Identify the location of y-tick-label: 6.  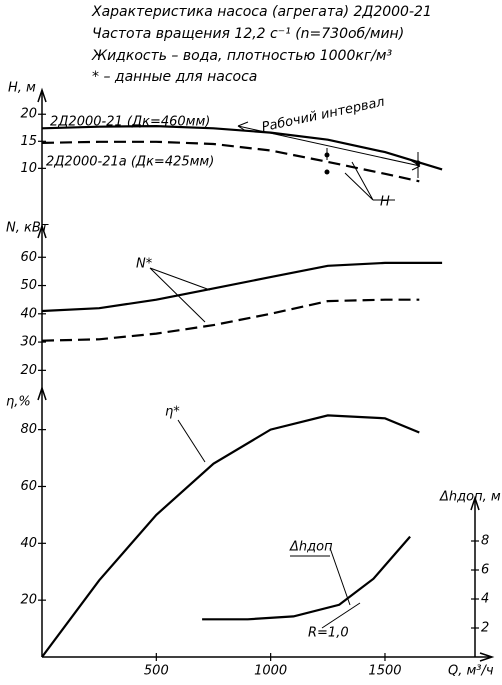
(485, 570).